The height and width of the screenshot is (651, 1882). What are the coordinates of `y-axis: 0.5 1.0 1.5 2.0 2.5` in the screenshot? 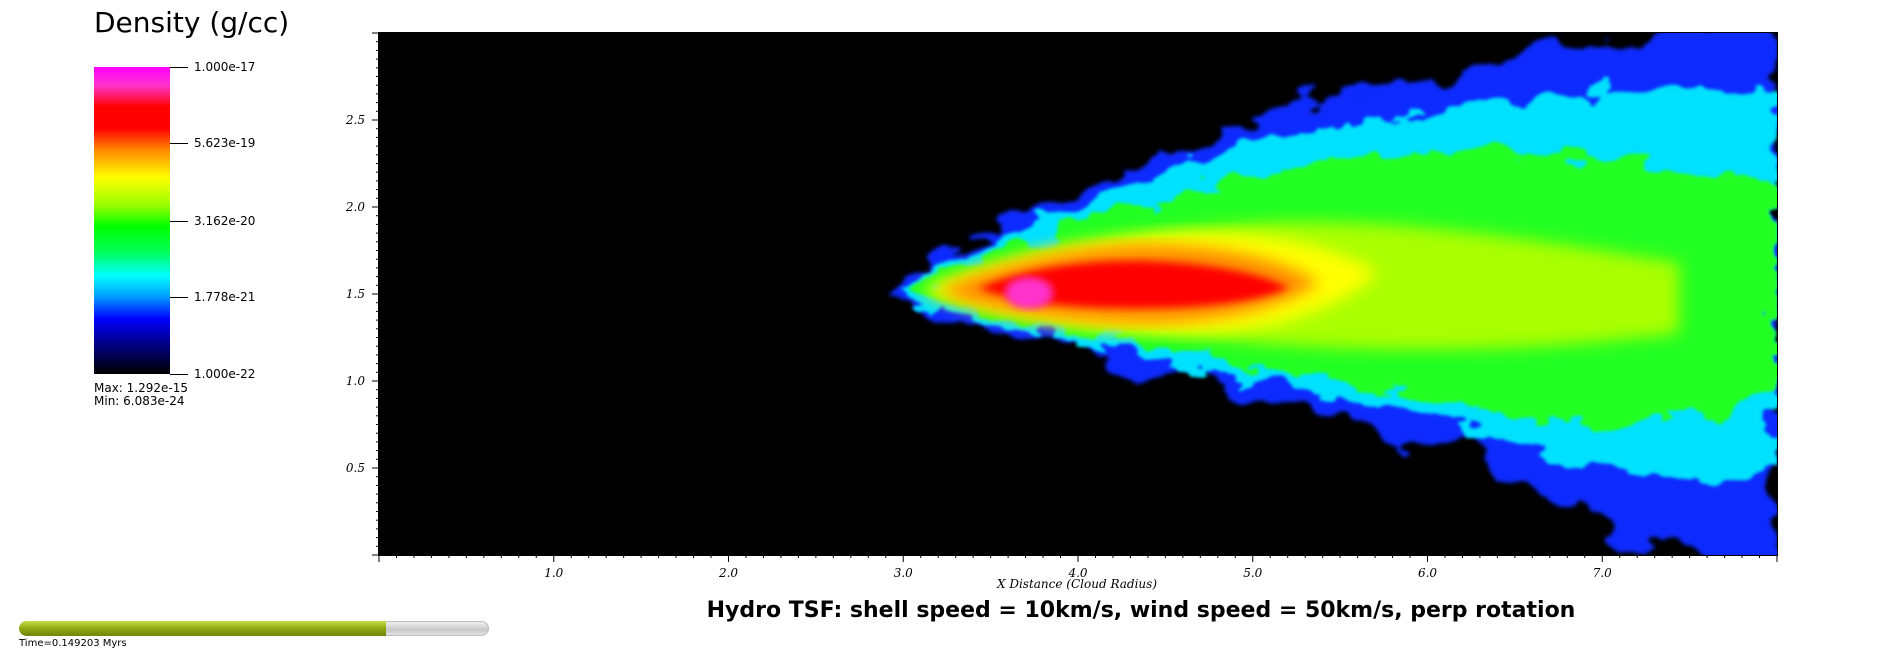 It's located at (362, 294).